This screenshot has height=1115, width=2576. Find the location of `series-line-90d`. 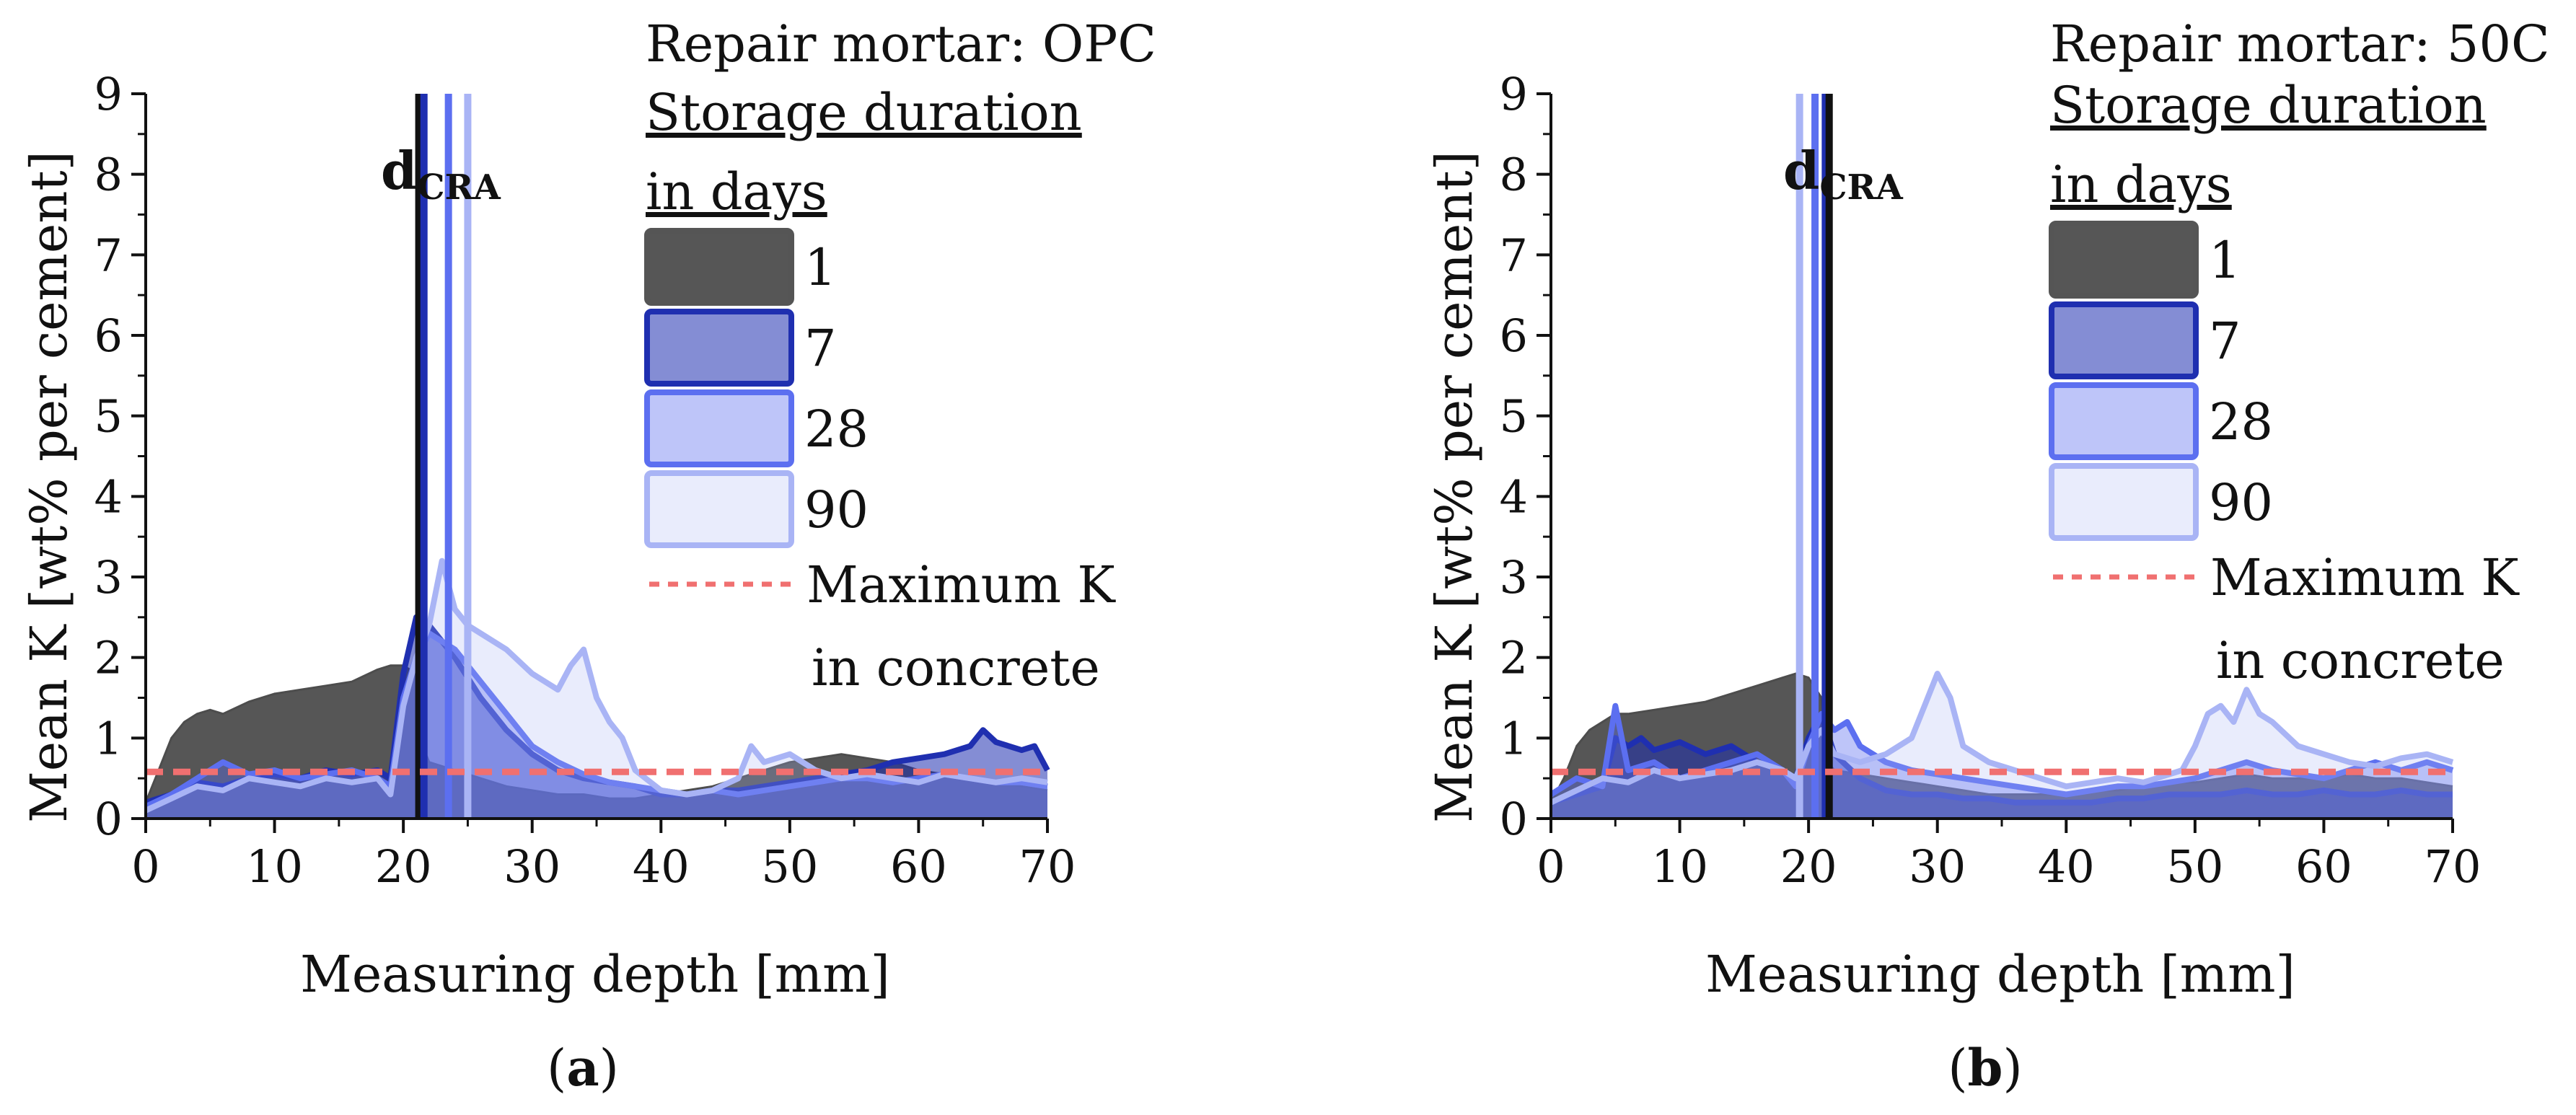

series-line-90d is located at coordinates (2001, 738).